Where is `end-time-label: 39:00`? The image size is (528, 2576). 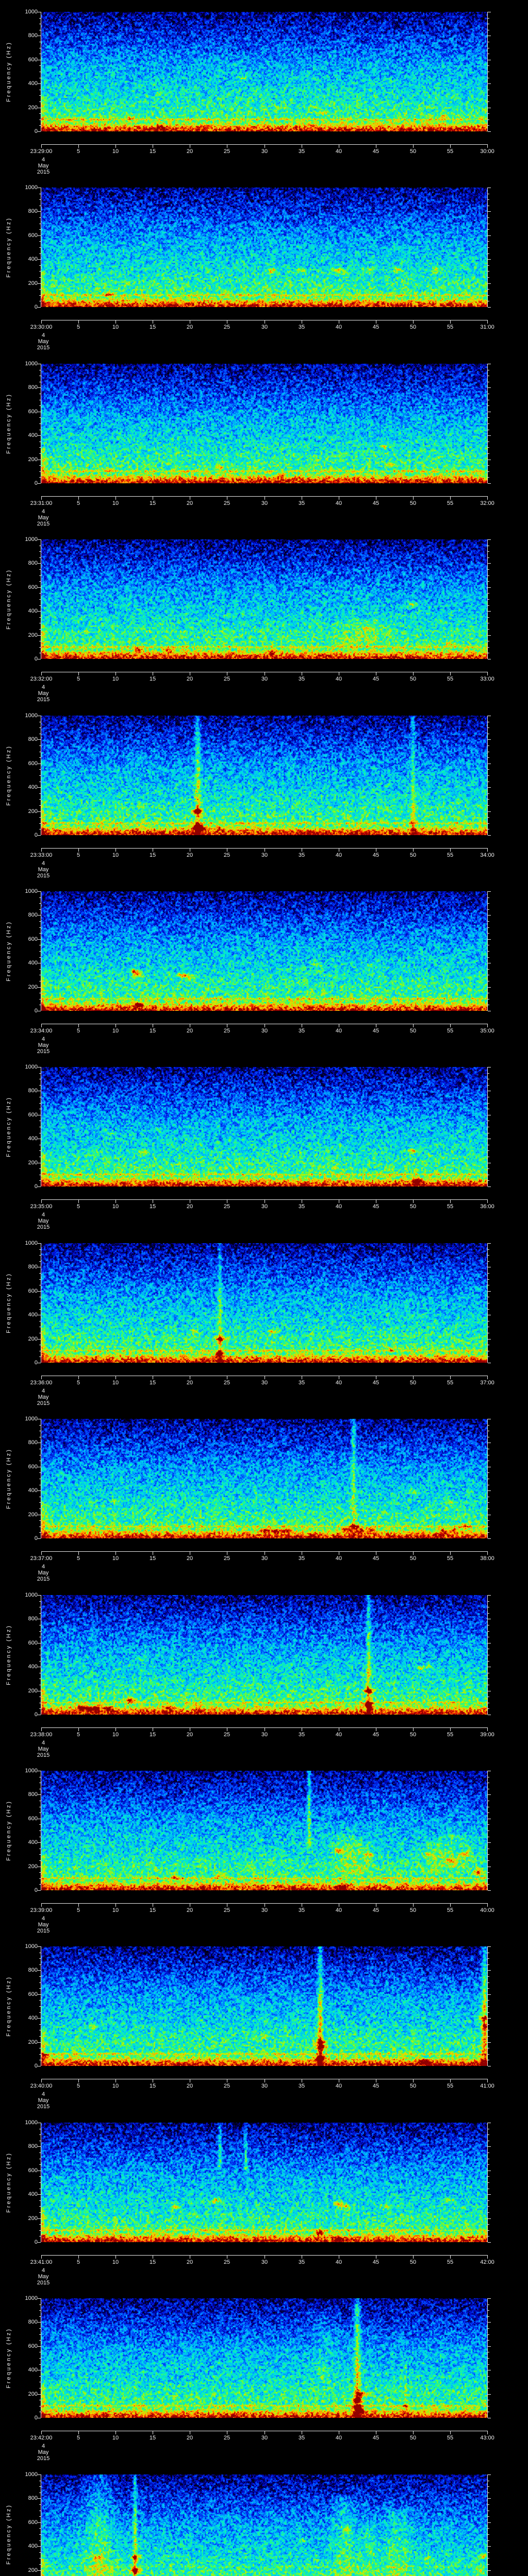
end-time-label: 39:00 is located at coordinates (487, 1735).